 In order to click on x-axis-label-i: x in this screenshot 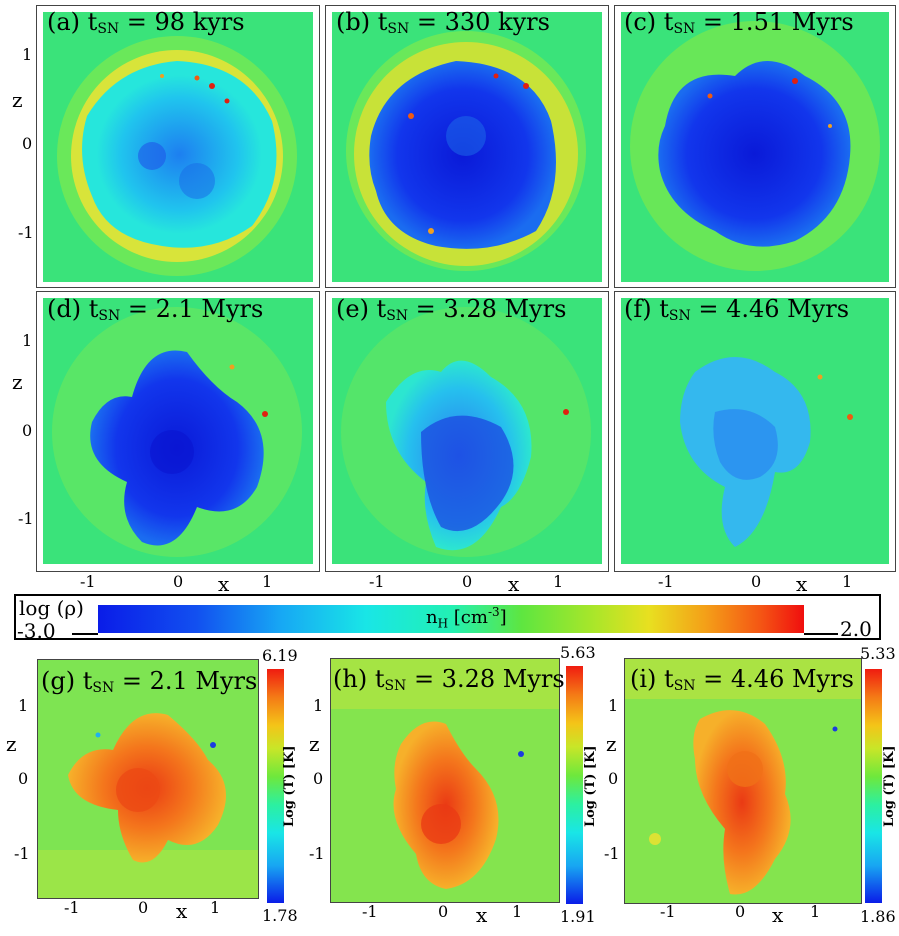, I will do `click(778, 915)`.